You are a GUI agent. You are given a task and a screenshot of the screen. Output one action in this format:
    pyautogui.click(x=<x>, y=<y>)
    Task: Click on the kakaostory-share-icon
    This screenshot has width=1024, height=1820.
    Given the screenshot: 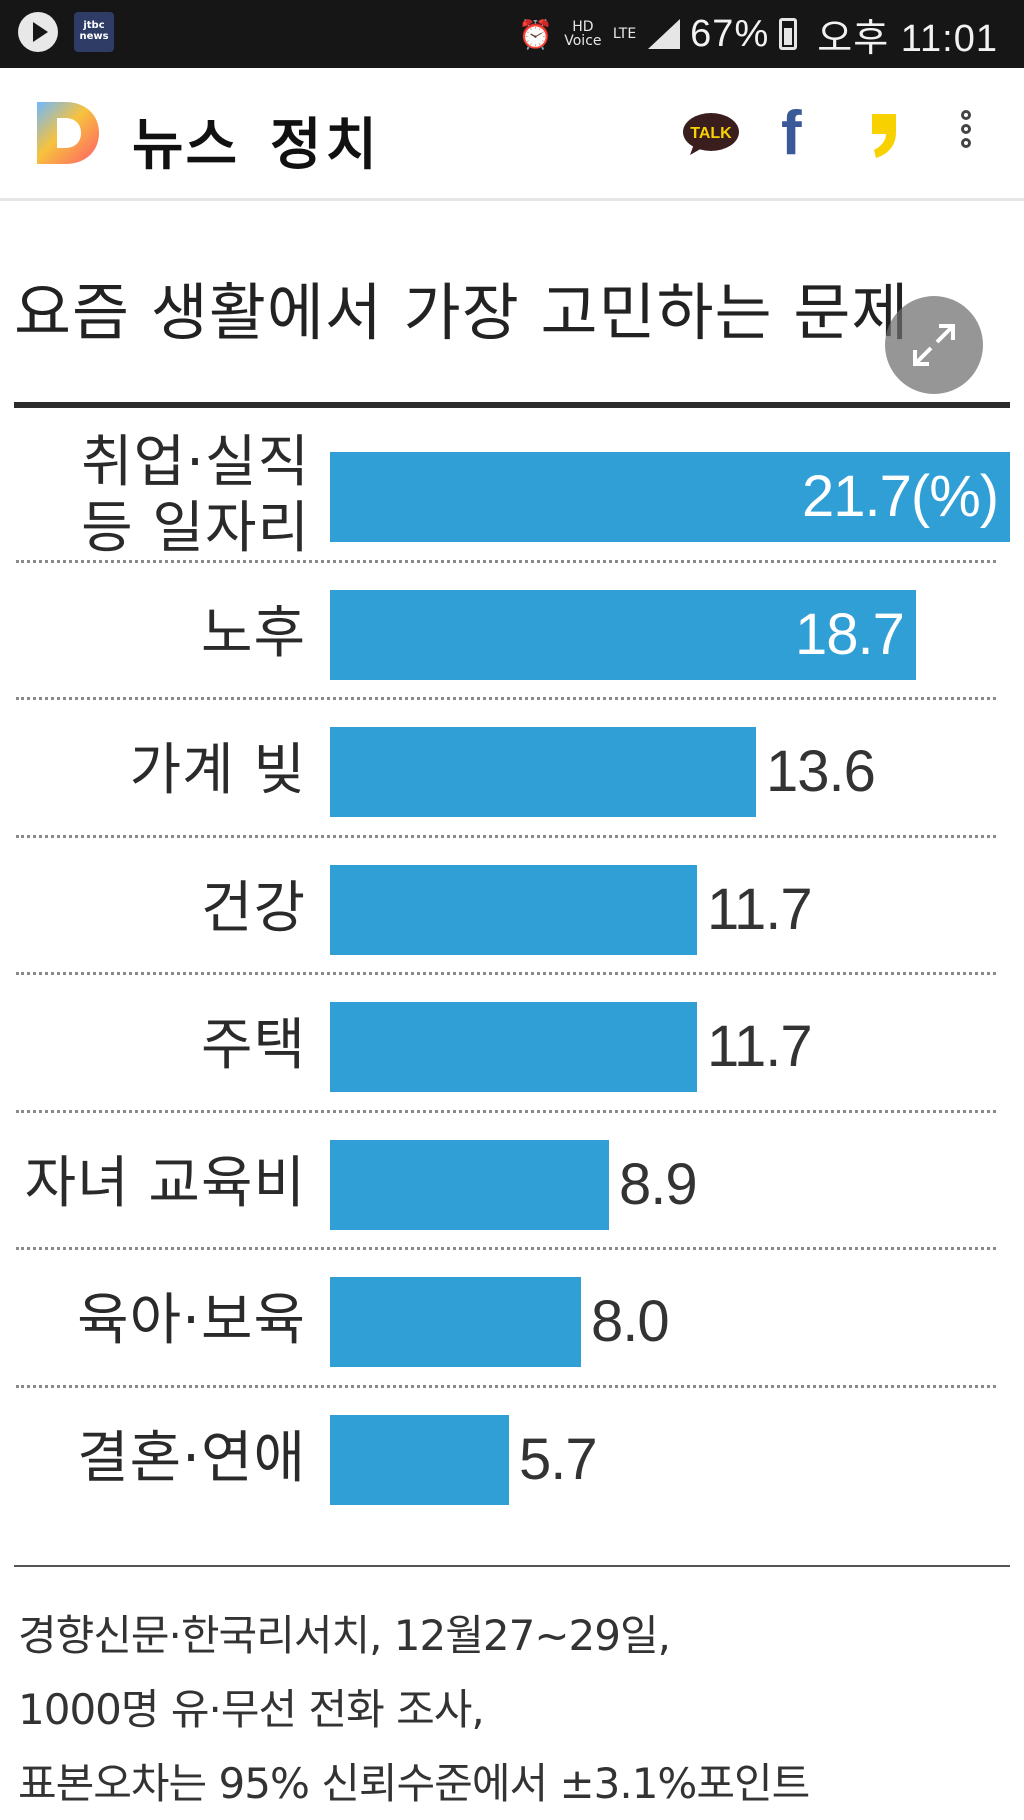 What is the action you would take?
    pyautogui.click(x=885, y=135)
    